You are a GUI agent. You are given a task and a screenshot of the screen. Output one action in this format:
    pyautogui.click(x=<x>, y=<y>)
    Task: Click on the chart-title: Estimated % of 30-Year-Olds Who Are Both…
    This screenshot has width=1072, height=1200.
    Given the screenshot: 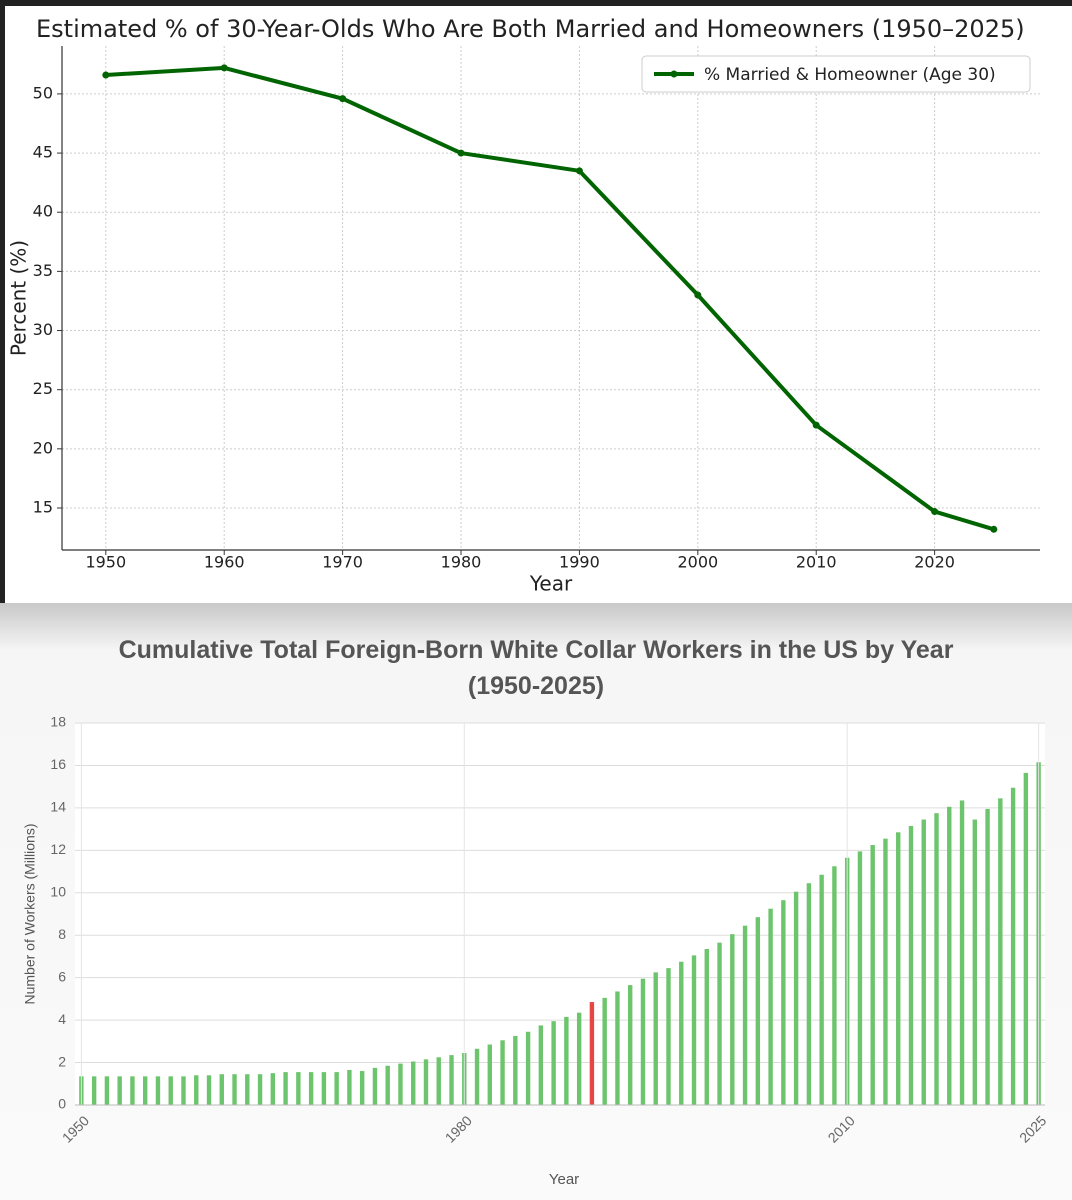 What is the action you would take?
    pyautogui.click(x=530, y=29)
    